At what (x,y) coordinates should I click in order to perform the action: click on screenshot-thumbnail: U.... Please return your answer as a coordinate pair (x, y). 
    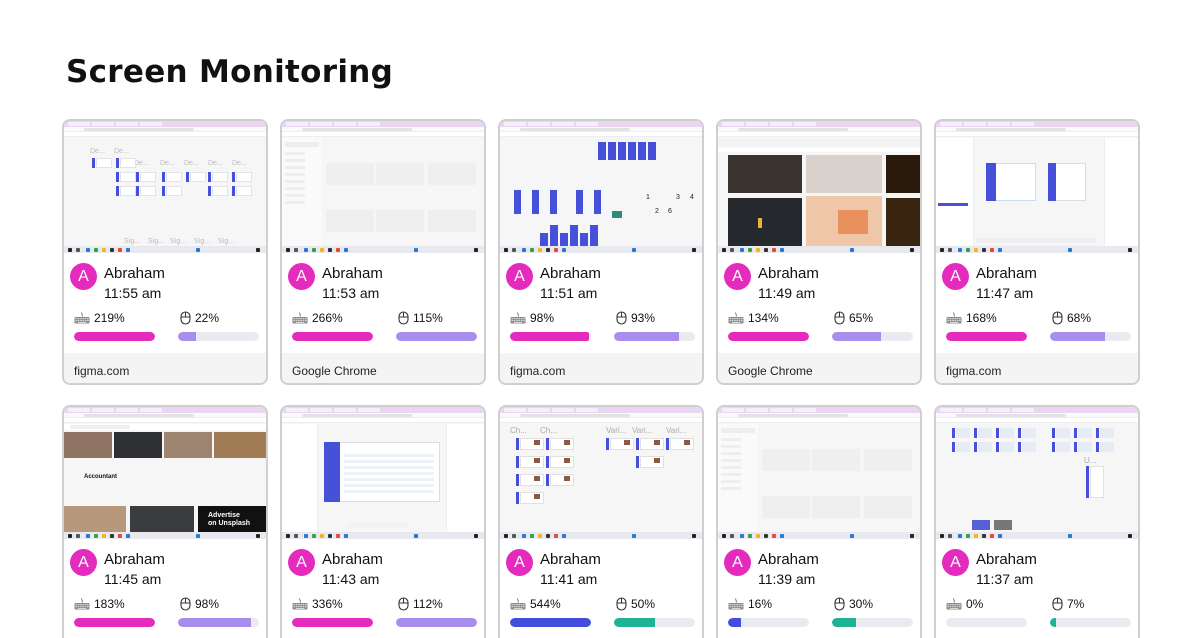
    Looking at the image, I should click on (1037, 473).